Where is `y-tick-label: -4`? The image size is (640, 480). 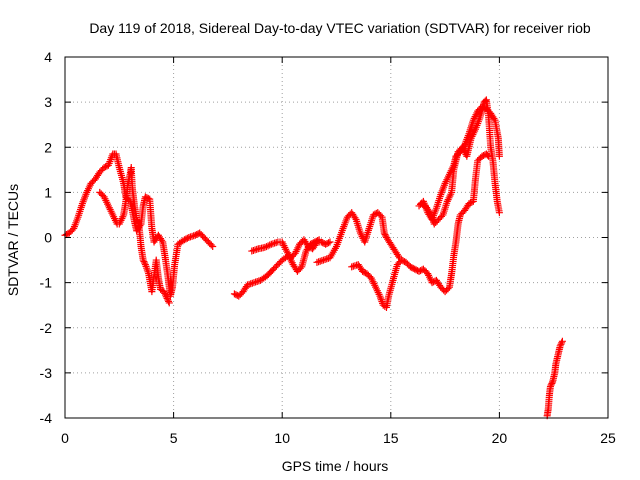 y-tick-label: -4 is located at coordinates (46, 418).